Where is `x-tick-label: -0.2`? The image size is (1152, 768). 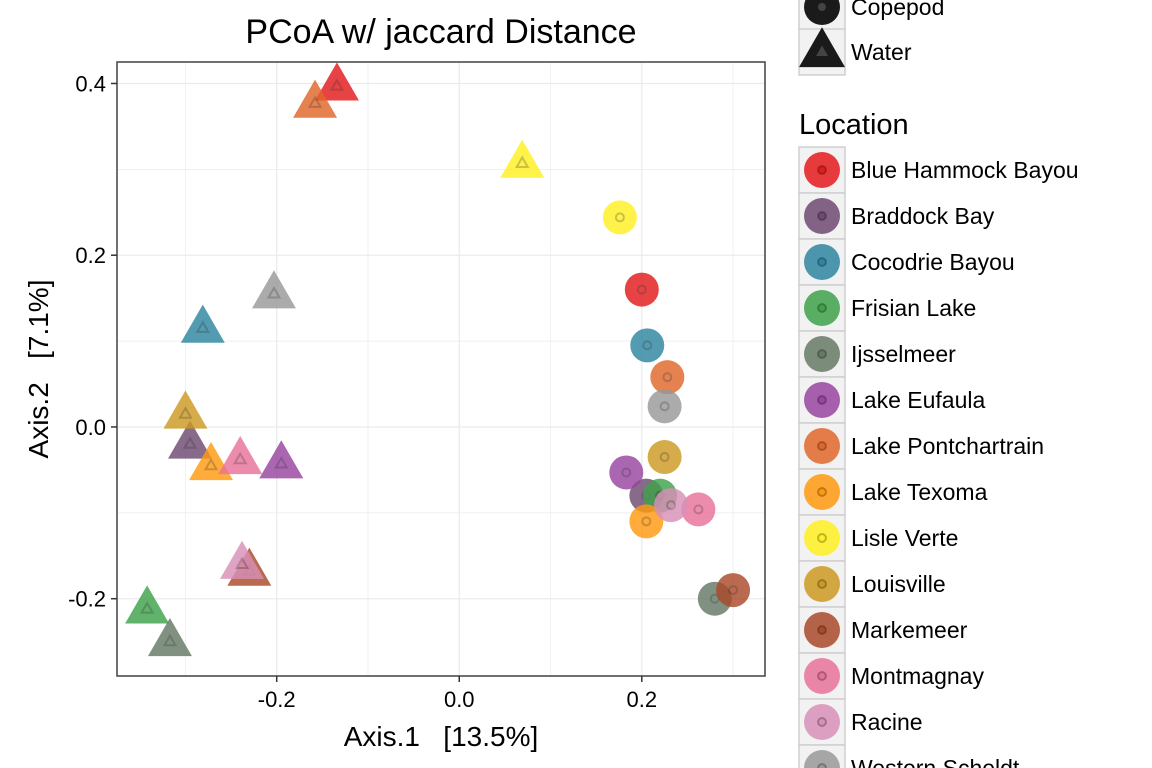
x-tick-label: -0.2 is located at coordinates (277, 699).